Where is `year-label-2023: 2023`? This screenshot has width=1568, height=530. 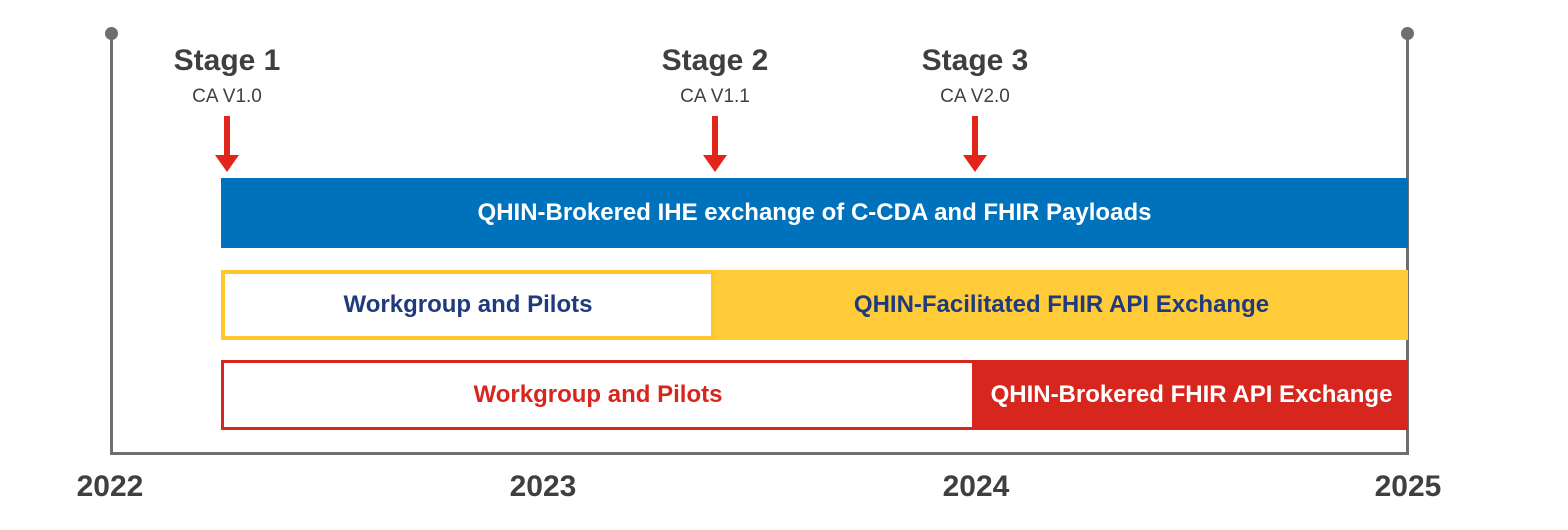
year-label-2023: 2023 is located at coordinates (543, 486).